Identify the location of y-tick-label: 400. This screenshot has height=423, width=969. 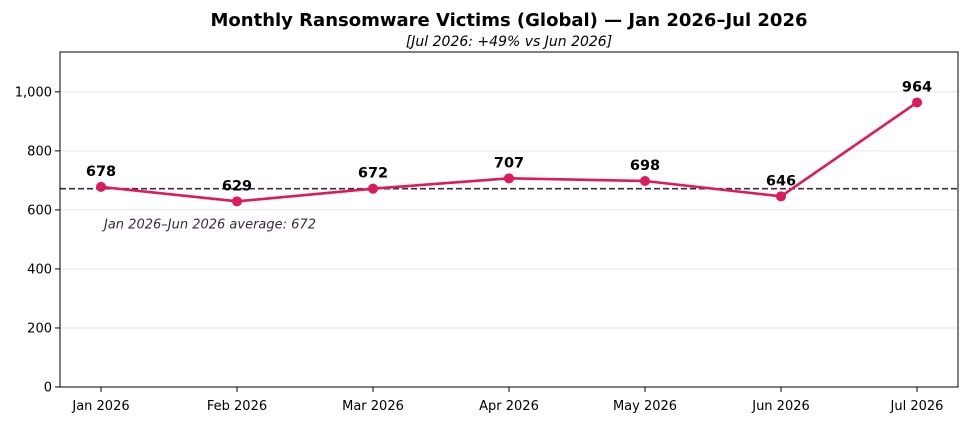
(39, 269).